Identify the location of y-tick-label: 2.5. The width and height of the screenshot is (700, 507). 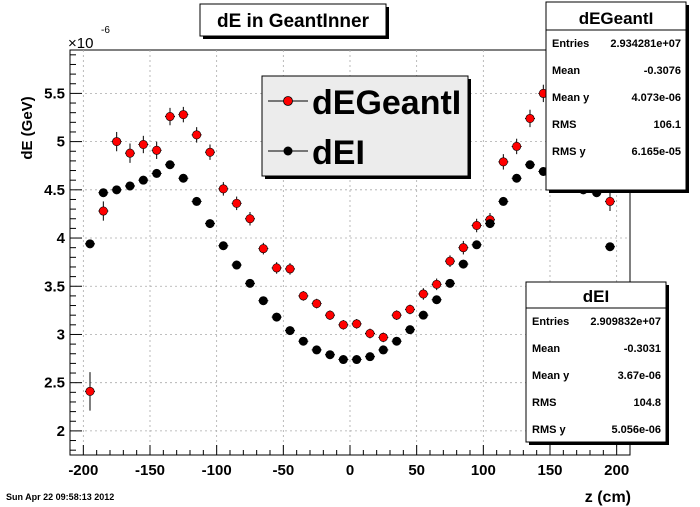
(54, 383).